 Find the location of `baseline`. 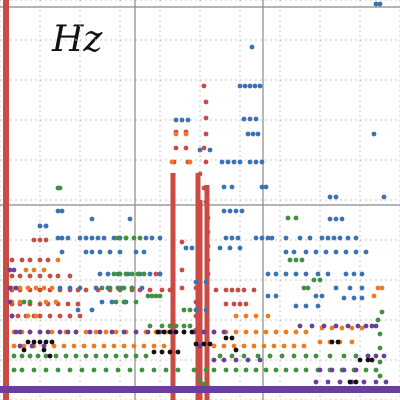

baseline is located at coordinates (200, 389).